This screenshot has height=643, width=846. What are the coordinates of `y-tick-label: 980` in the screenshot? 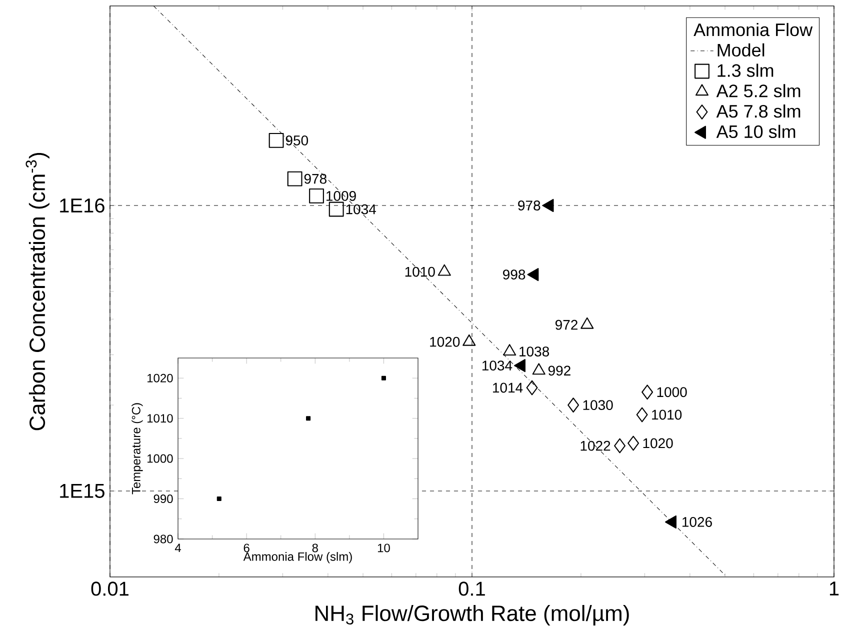 It's located at (163, 539).